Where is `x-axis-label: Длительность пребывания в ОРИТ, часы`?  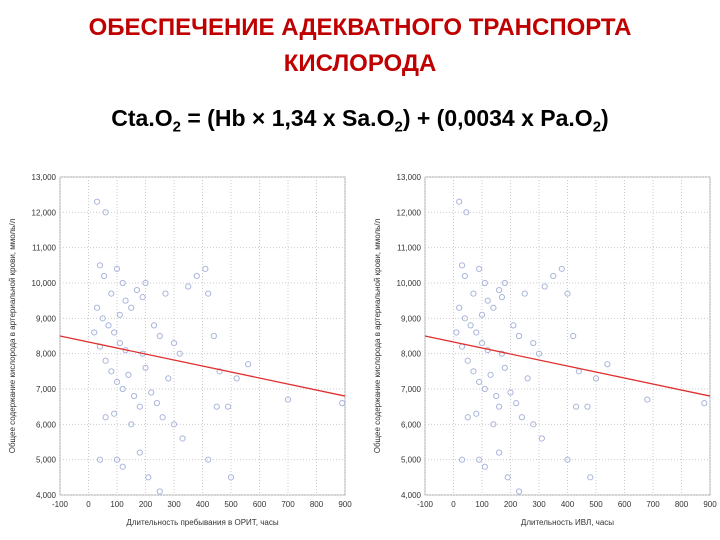 x-axis-label: Длительность пребывания в ОРИТ, часы is located at coordinates (202, 522).